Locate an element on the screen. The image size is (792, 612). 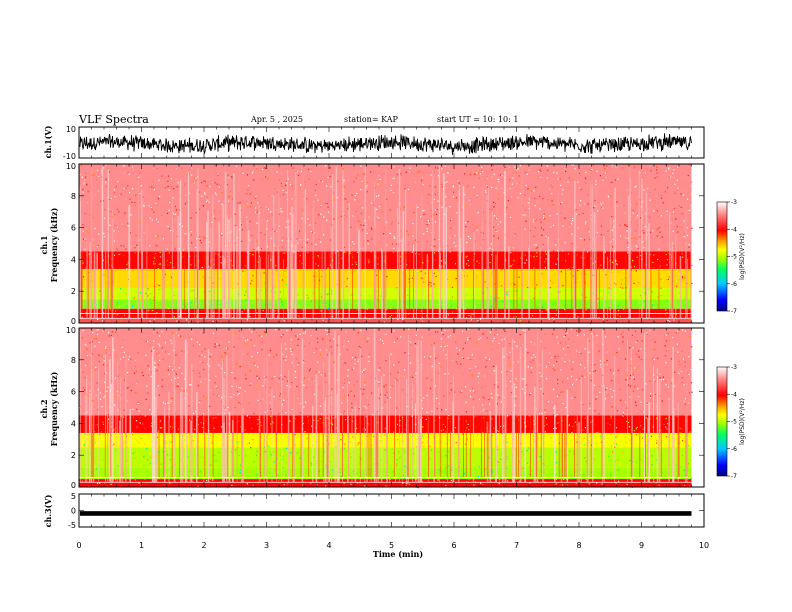
station-text: station= KAP is located at coordinates (371, 119).